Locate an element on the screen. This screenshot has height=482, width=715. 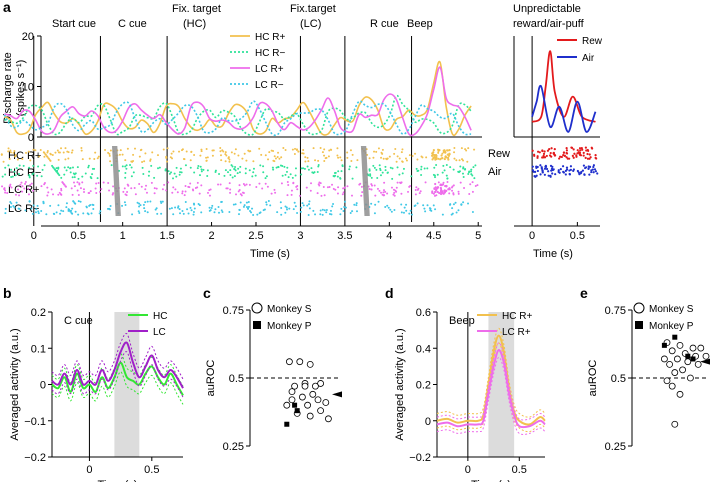
chart-title: Beep is located at coordinates (462, 321).